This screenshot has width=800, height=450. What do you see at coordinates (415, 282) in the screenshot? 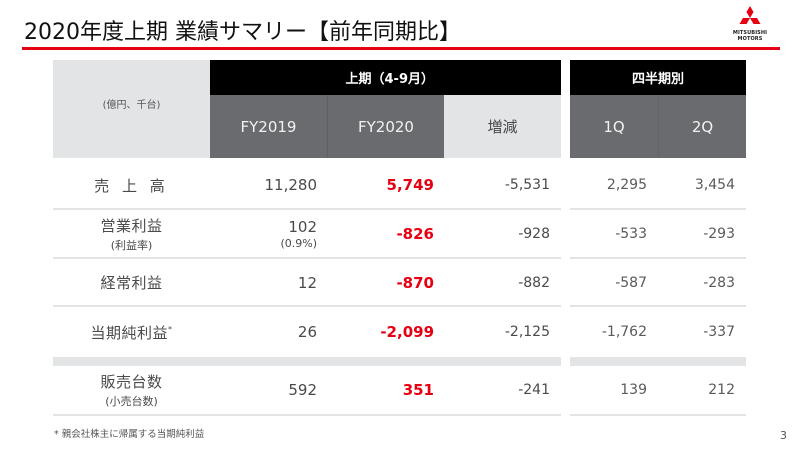
I see `cell-fy2020: -870` at bounding box center [415, 282].